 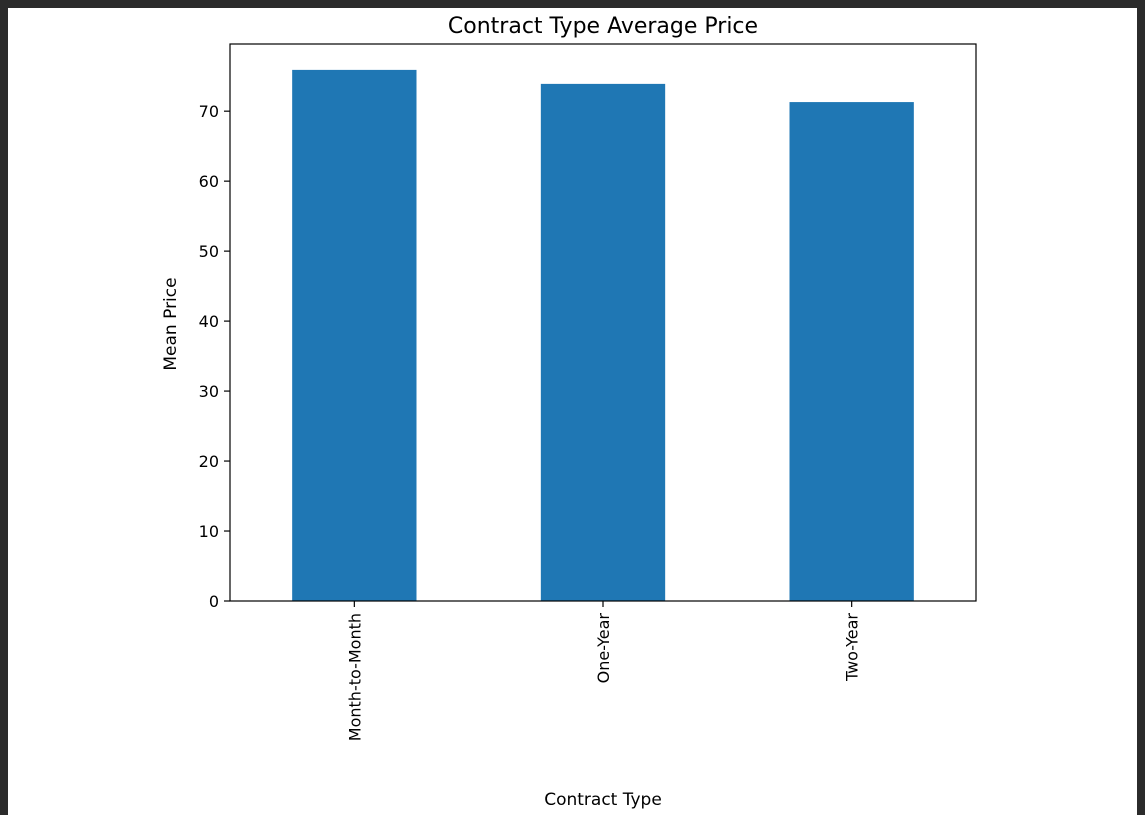 I want to click on y-tick-label: 20, so click(x=209, y=461).